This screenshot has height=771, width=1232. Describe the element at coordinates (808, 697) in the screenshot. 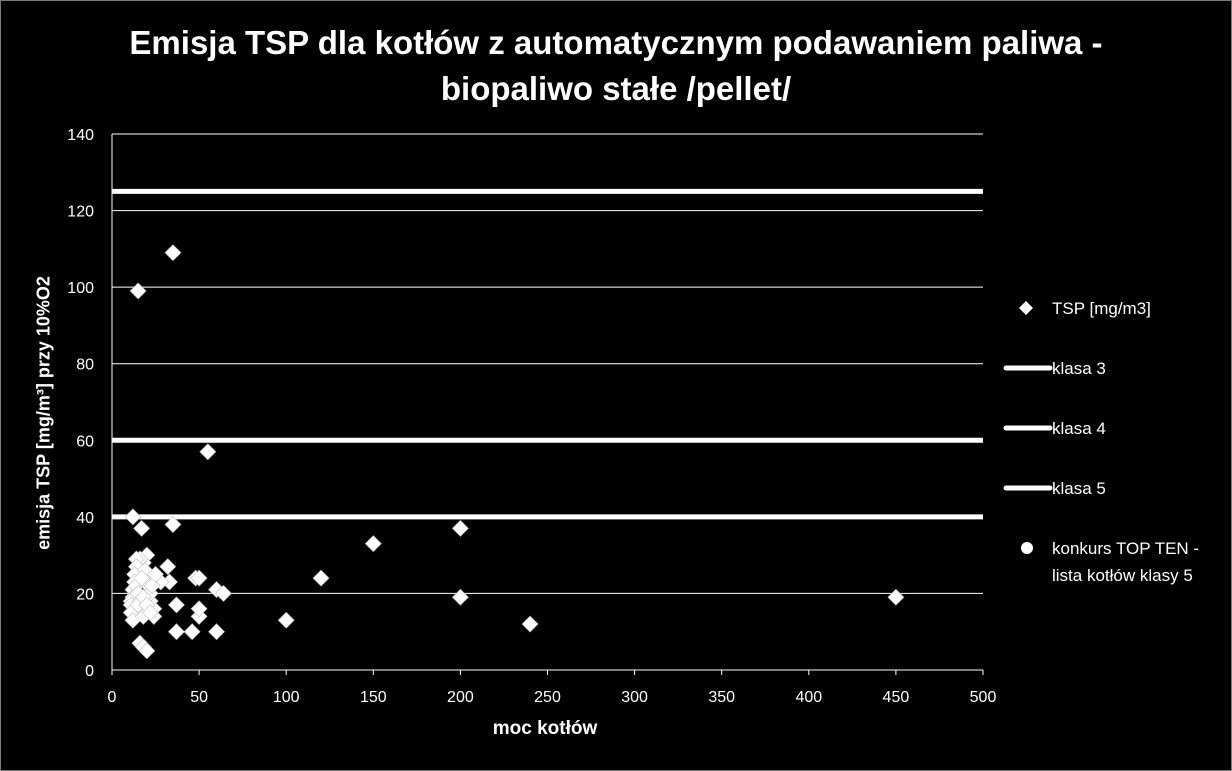

I see `x-tick-label: 400` at that location.